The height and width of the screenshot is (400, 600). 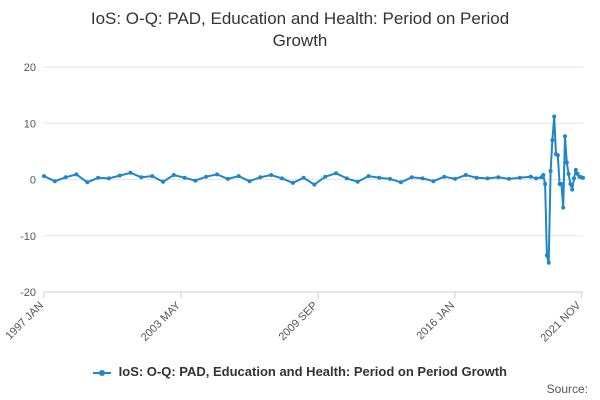 What do you see at coordinates (435, 321) in the screenshot?
I see `x-tick-label: 2016 JAN` at bounding box center [435, 321].